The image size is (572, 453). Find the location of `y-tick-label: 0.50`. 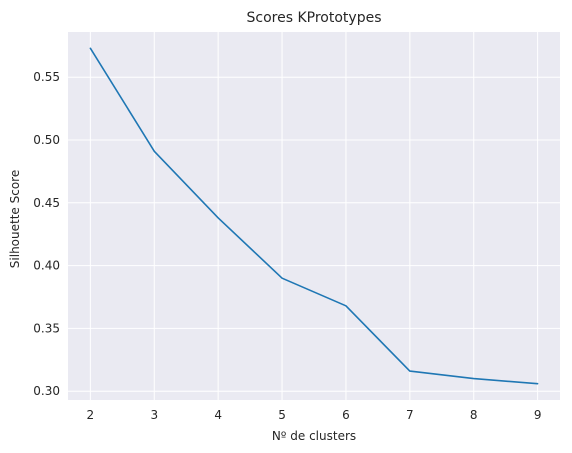

y-tick-label: 0.50 is located at coordinates (46, 140).